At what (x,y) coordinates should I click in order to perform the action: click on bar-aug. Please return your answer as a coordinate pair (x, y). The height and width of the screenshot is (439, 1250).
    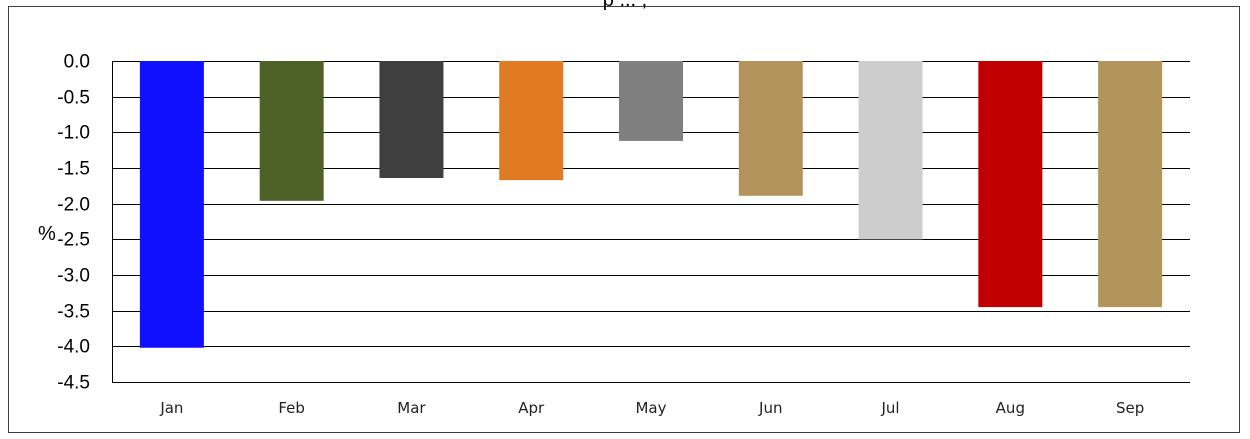
    Looking at the image, I should click on (1010, 184).